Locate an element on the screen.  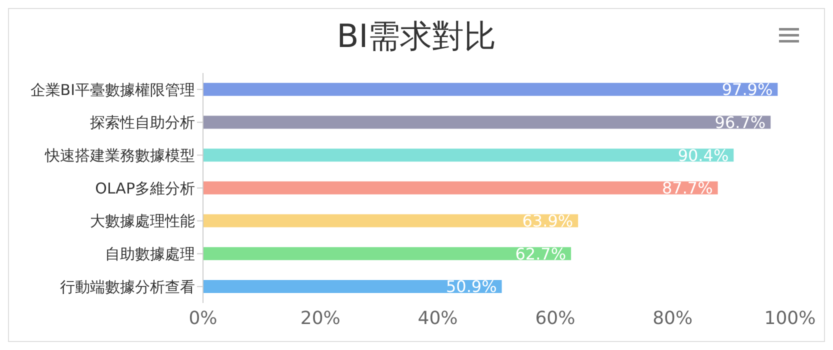
x-tick-label: 20% is located at coordinates (320, 318).